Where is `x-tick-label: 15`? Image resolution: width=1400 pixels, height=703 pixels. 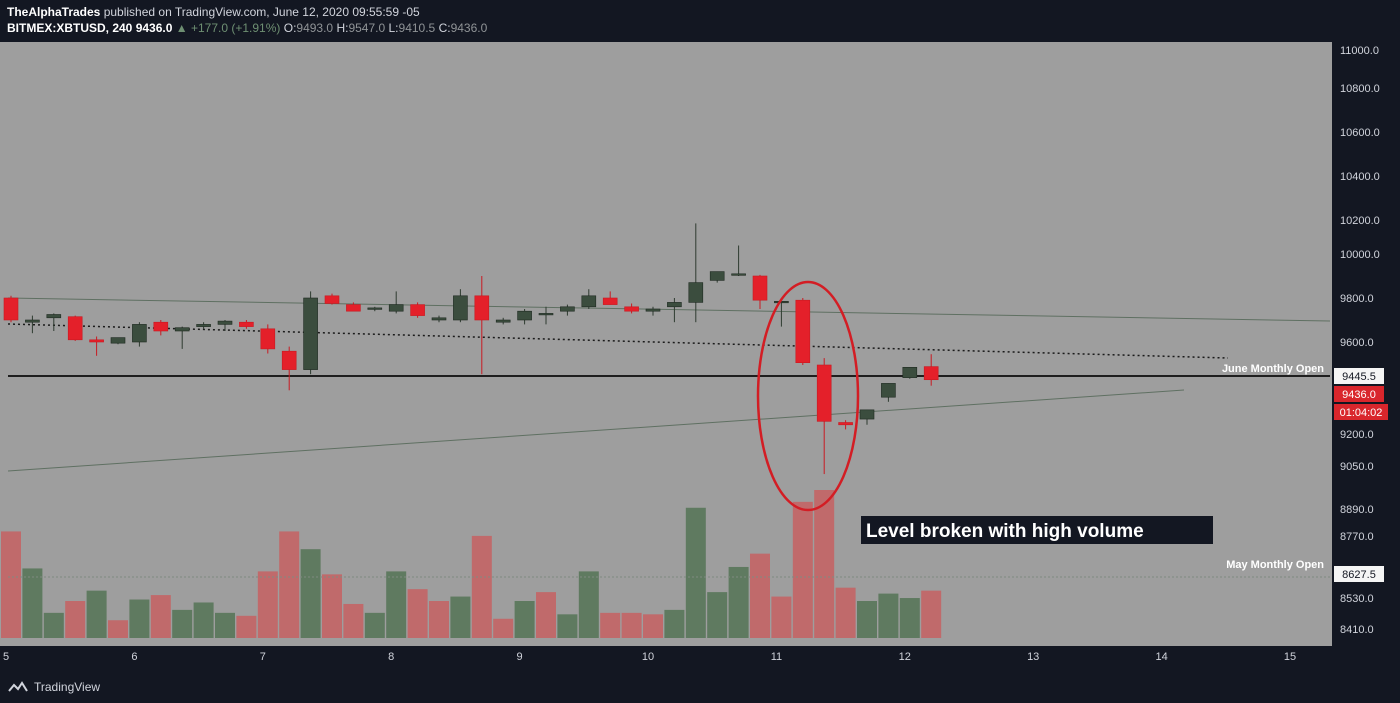 x-tick-label: 15 is located at coordinates (1290, 657).